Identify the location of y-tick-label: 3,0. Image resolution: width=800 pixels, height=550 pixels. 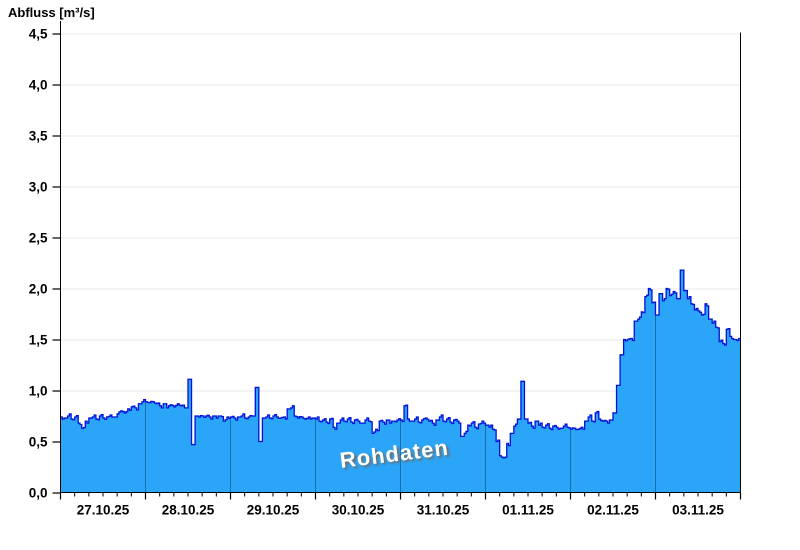
(38, 187).